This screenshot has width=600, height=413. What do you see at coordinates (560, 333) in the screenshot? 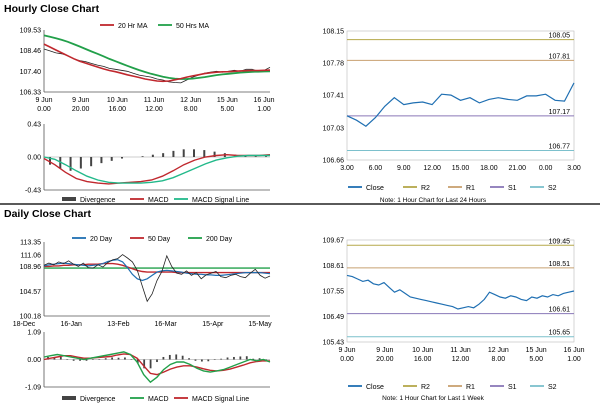
I see `dailyweek-level-label: 105.65` at bounding box center [560, 333].